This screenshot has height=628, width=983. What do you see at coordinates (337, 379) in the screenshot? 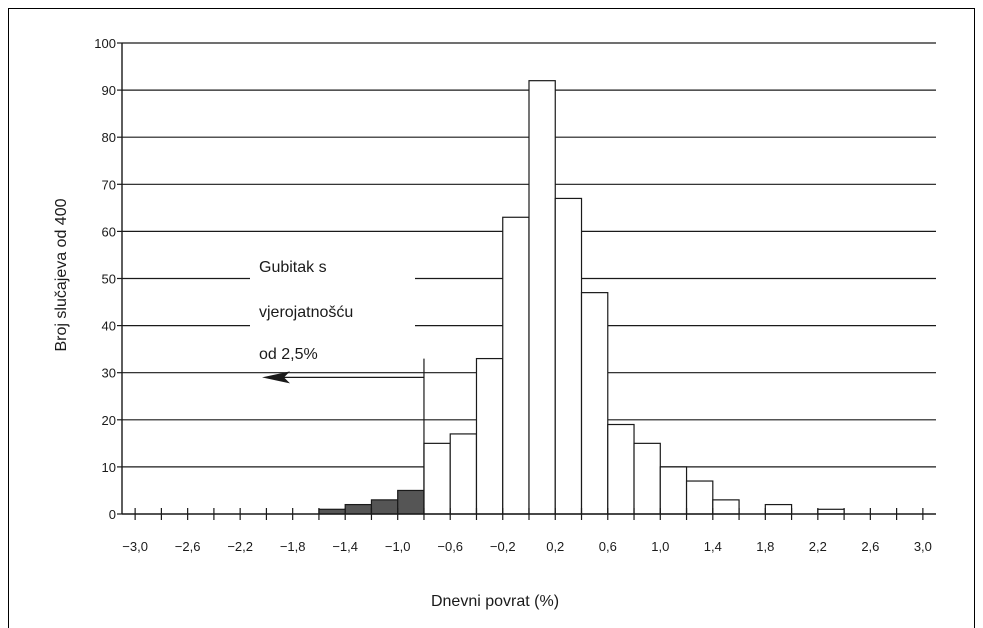
I see `annotation-layer: Gubitak s vjerojatnošću od 2,5%` at bounding box center [337, 379].